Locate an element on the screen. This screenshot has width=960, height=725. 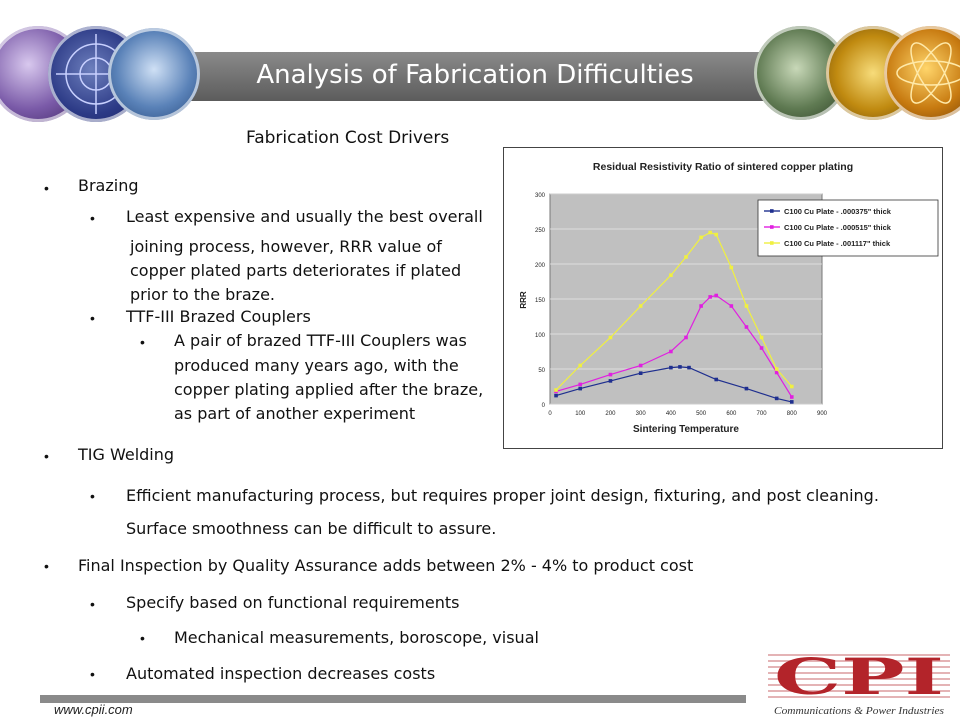
bullet-tig-welding: TIG Welding is located at coordinates (126, 454).